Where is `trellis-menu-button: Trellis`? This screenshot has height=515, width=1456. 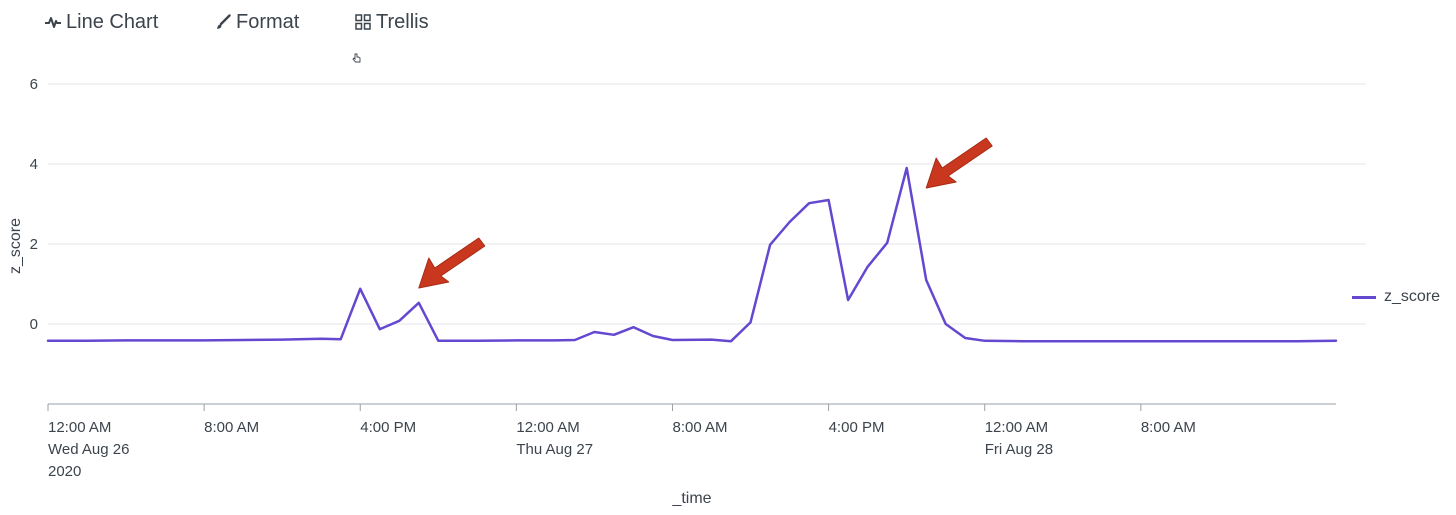
trellis-menu-button: Trellis is located at coordinates (391, 22).